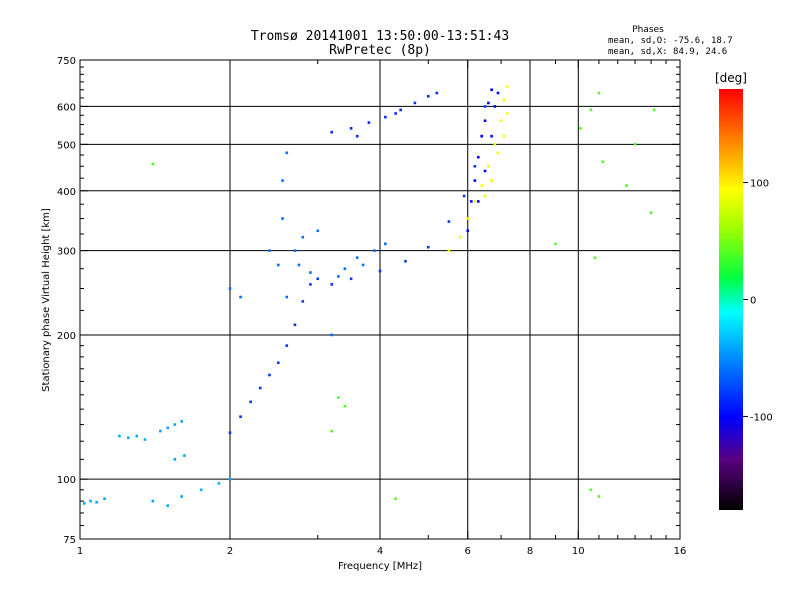 This screenshot has height=600, width=800. I want to click on x-tick-label: 6, so click(468, 551).